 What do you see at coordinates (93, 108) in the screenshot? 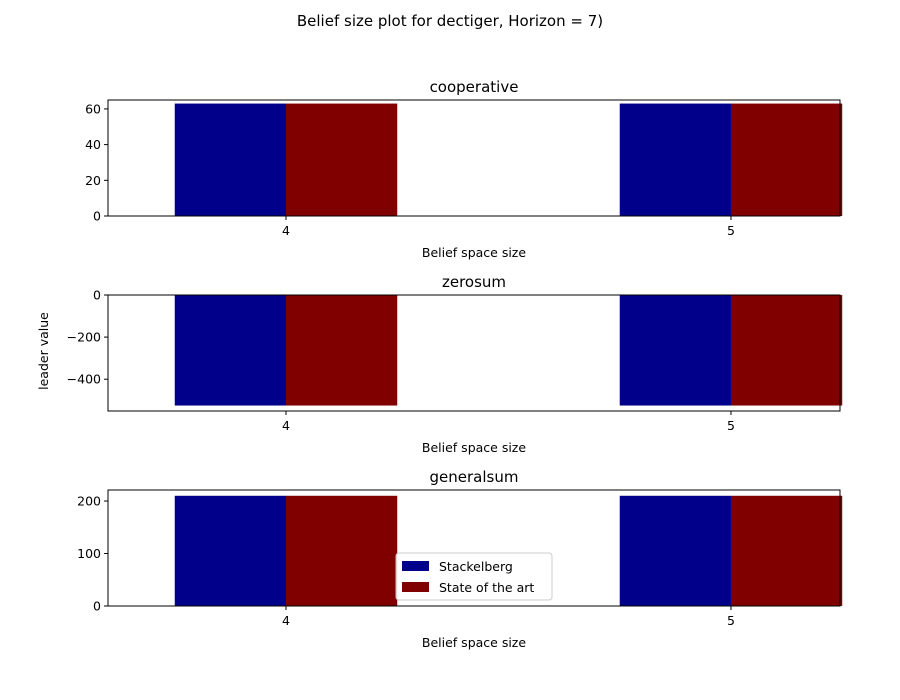
I see `y-tick-label: 60` at bounding box center [93, 108].